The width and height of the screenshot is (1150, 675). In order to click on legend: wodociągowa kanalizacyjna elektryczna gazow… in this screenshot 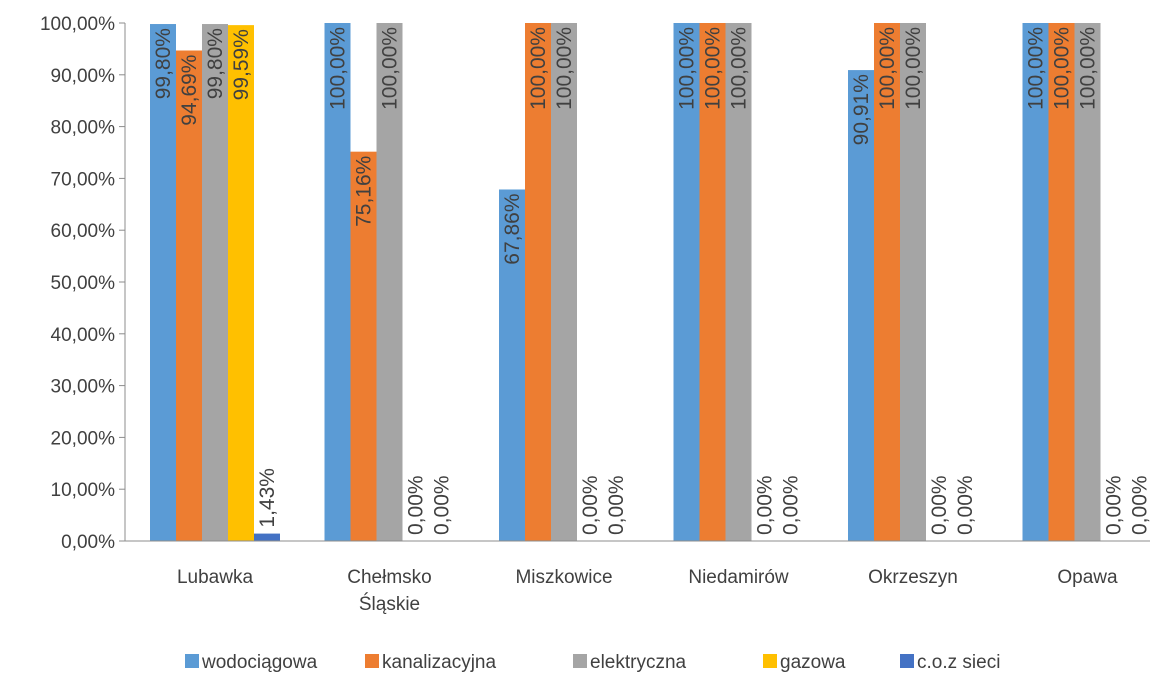, I will do `click(592, 662)`.